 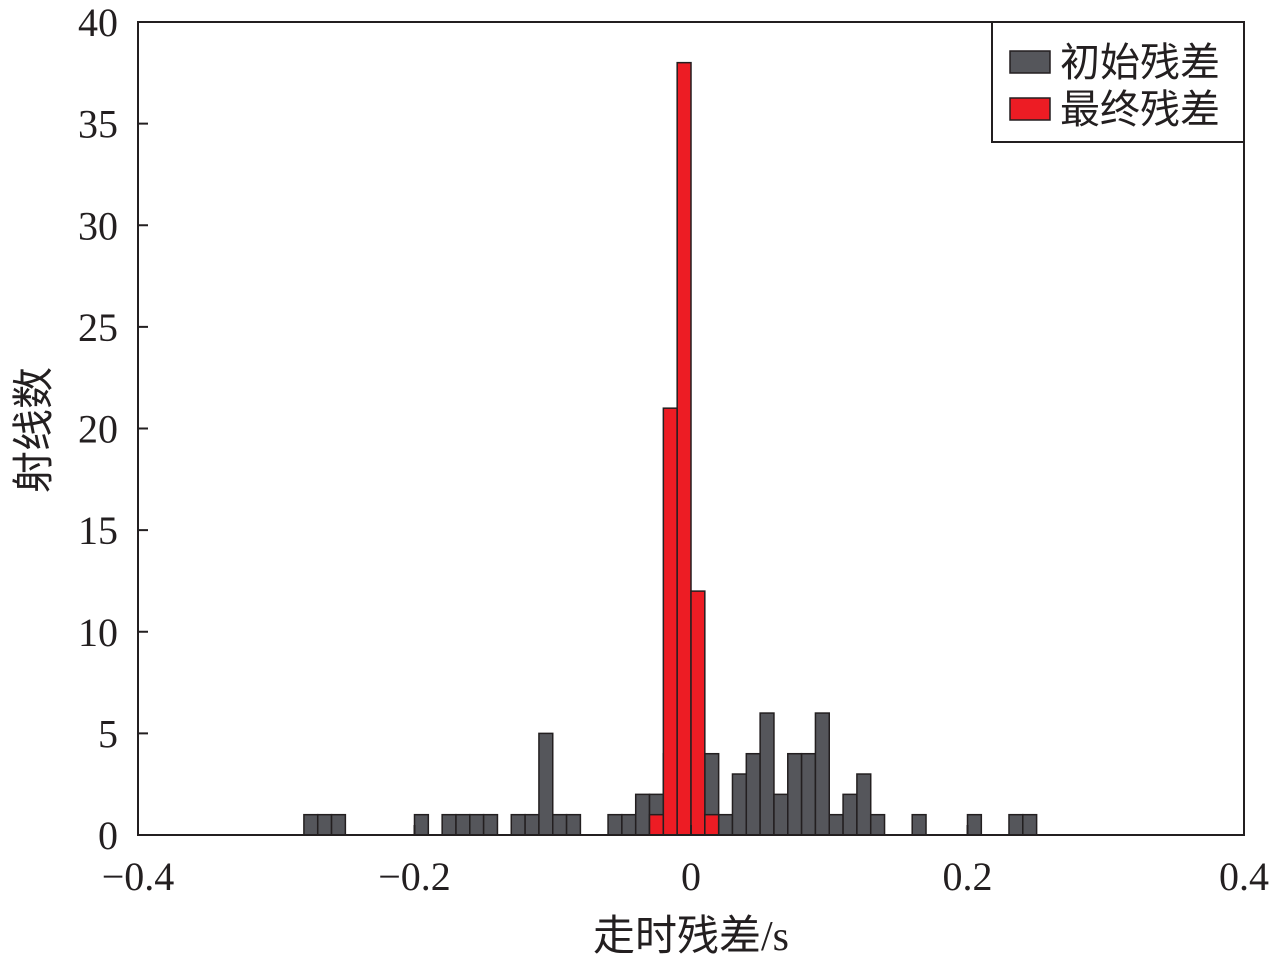 I want to click on legend-label-initial: 初始残差, so click(x=1140, y=62).